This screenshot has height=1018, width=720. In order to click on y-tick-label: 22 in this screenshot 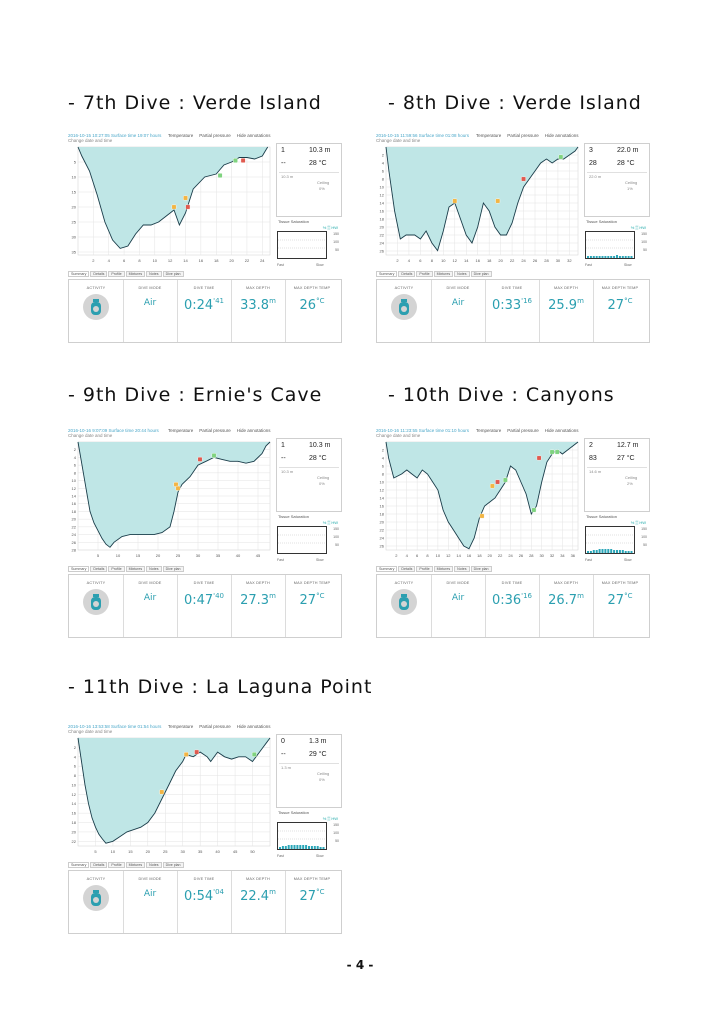, I will do `click(74, 841)`.